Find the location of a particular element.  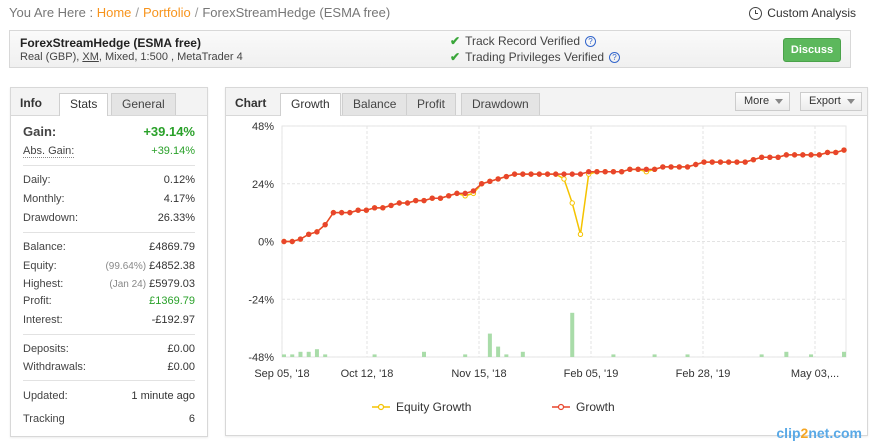

legend-growth: Growth is located at coordinates (583, 407).